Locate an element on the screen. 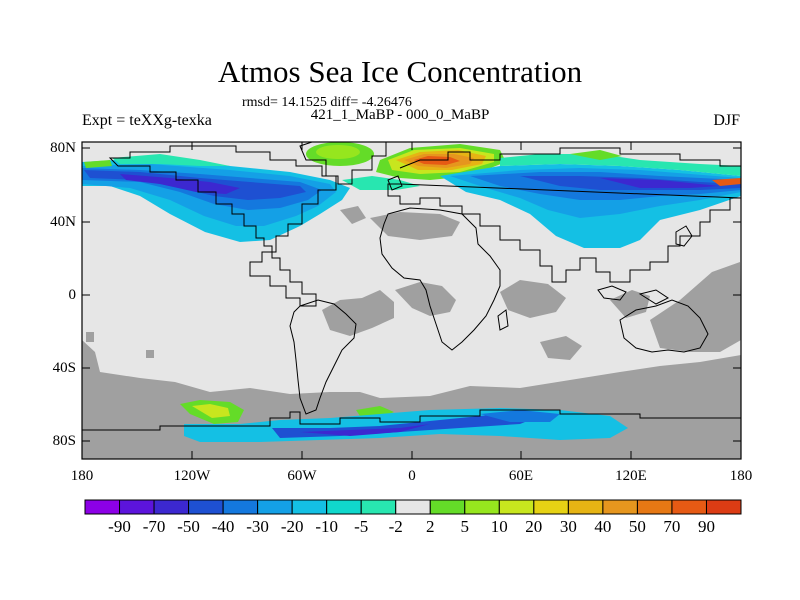 The width and height of the screenshot is (800, 600). experiment-label: Expt = teXXg-texka is located at coordinates (147, 120).